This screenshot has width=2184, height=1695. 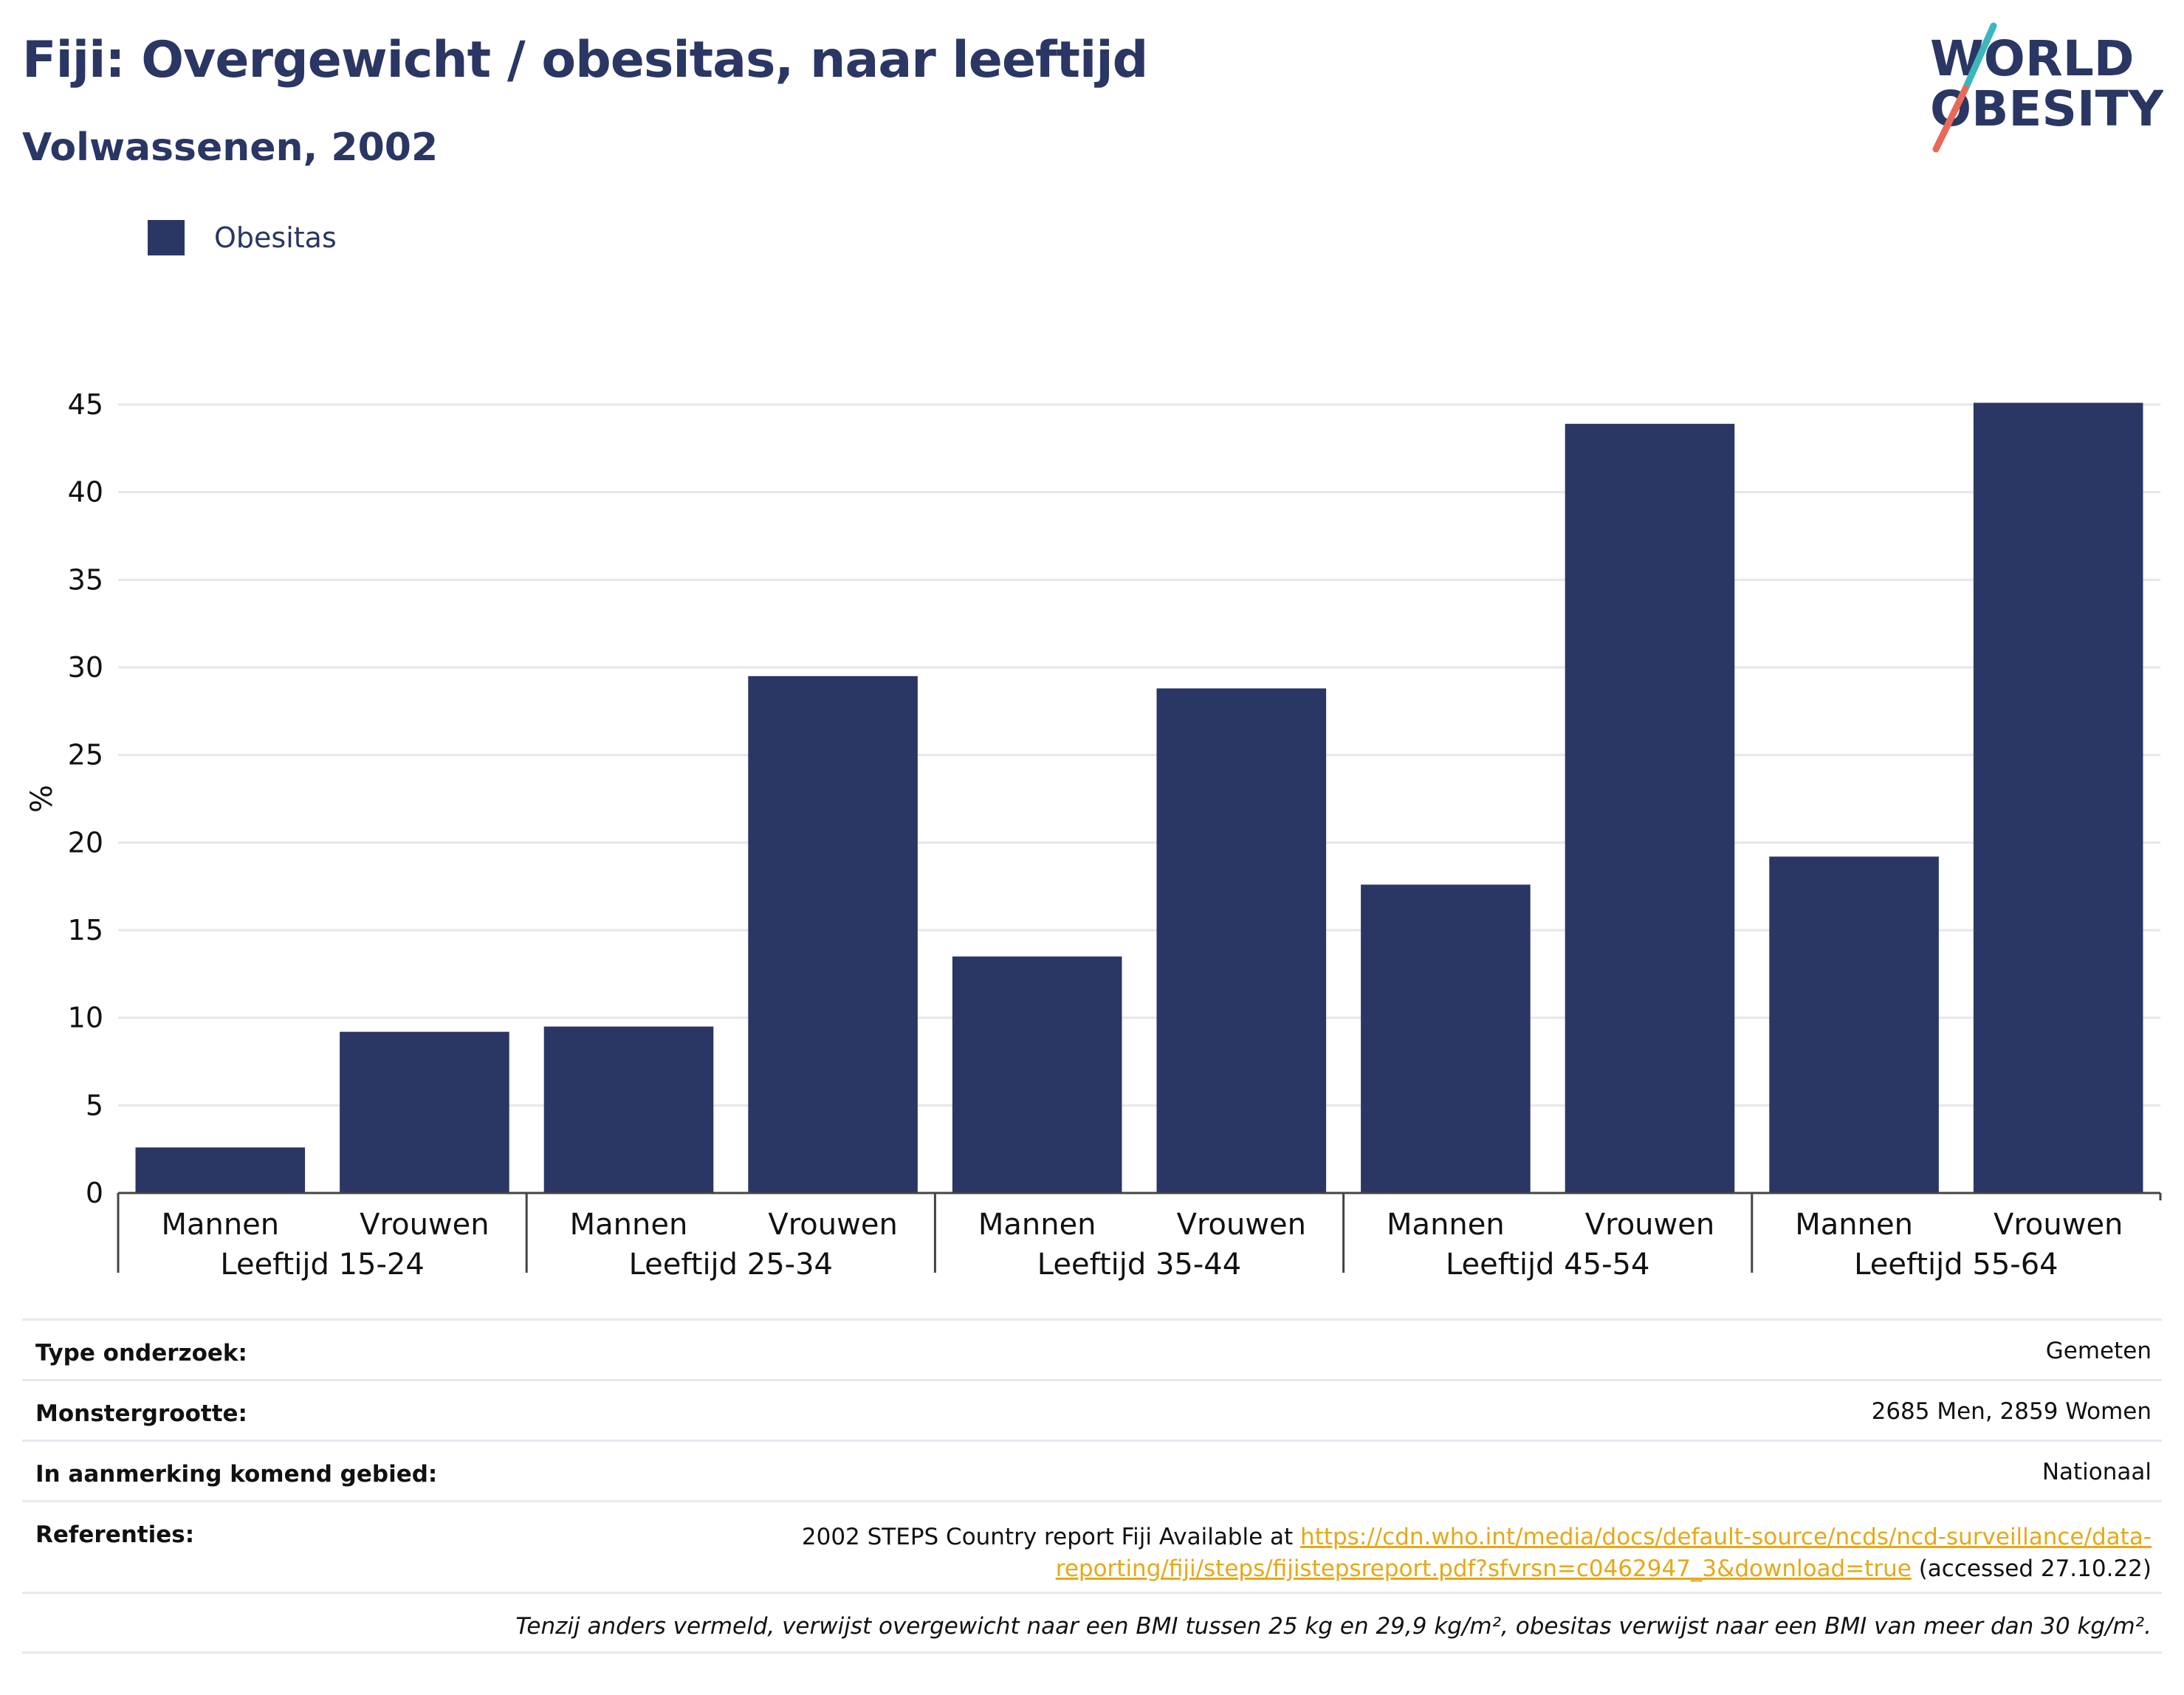 What do you see at coordinates (322, 1265) in the screenshot?
I see `x-group-label: Leeftijd 15-24` at bounding box center [322, 1265].